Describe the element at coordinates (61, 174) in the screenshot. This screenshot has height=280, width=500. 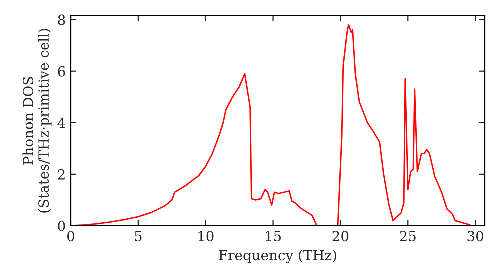
I see `y-tick-label: 2` at that location.